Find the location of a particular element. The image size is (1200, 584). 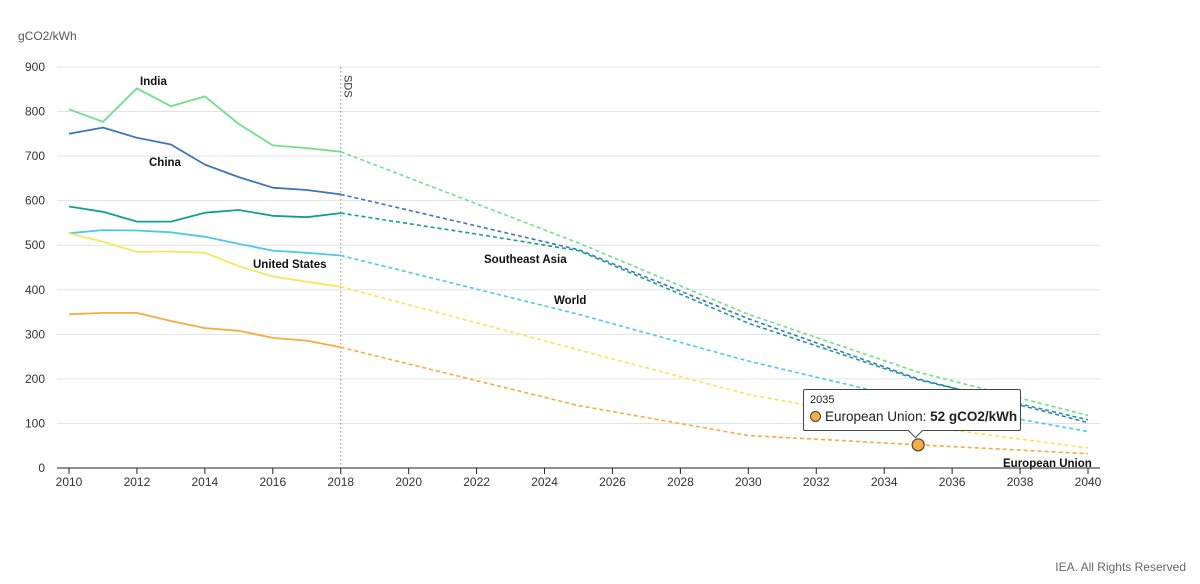

x-tick-label-2016: 2016 is located at coordinates (272, 482).